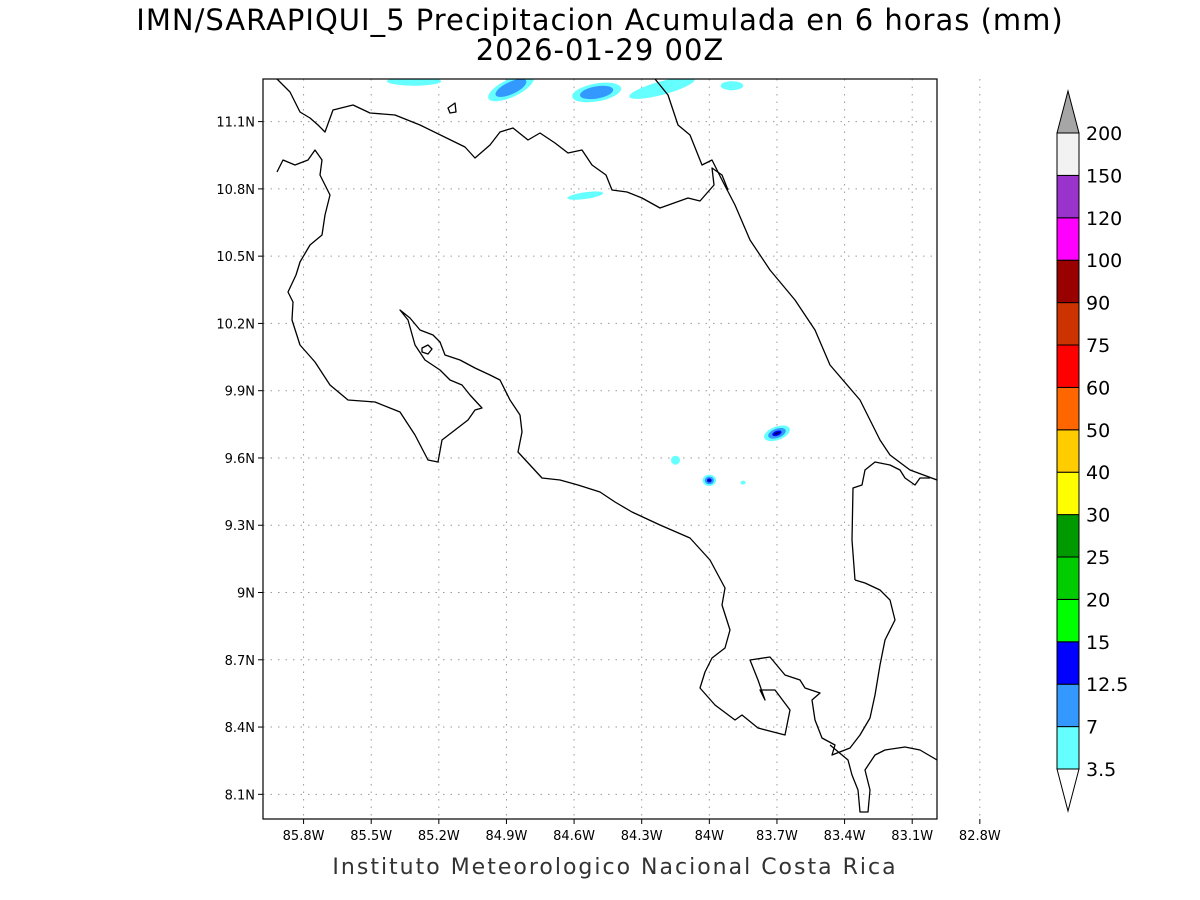 The width and height of the screenshot is (1200, 900). I want to click on colorbar-level-label: 100, so click(1104, 261).